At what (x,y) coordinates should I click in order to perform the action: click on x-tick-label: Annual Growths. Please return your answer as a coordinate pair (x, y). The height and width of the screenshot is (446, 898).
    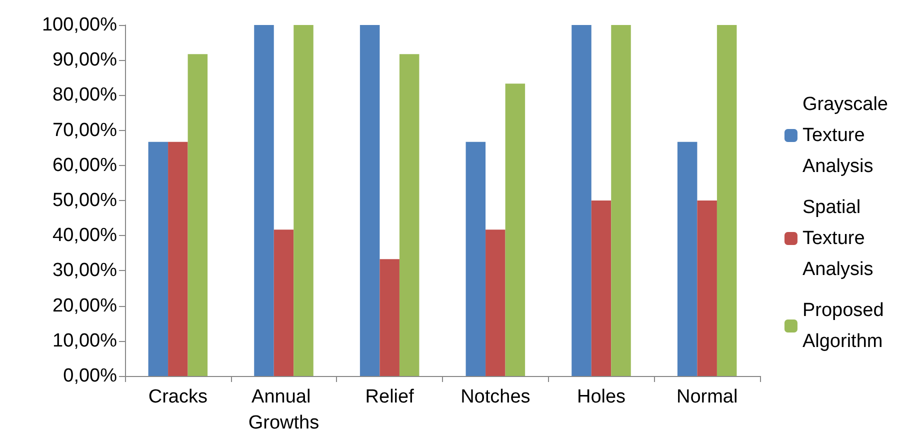
    Looking at the image, I should click on (284, 410).